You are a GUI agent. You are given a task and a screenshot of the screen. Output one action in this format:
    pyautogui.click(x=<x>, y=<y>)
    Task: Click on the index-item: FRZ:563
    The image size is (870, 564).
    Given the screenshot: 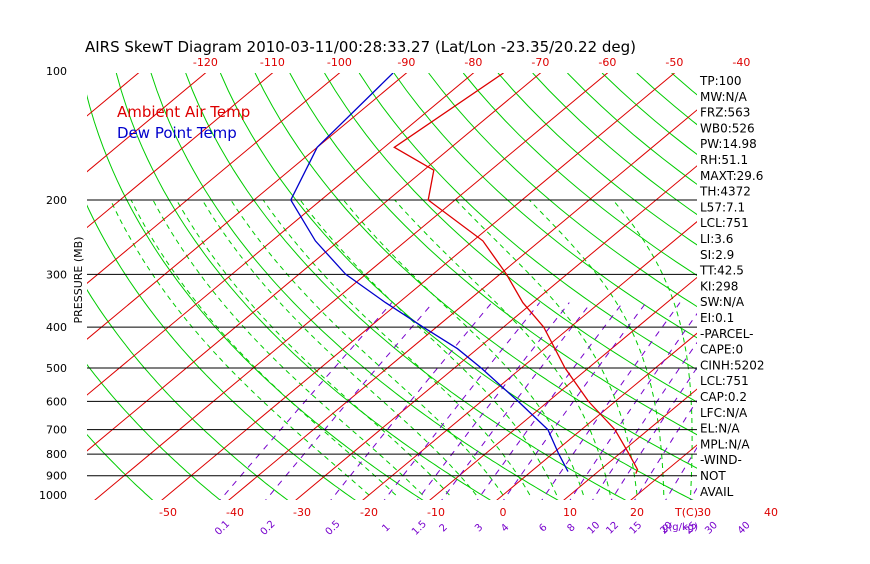 What is the action you would take?
    pyautogui.click(x=725, y=113)
    